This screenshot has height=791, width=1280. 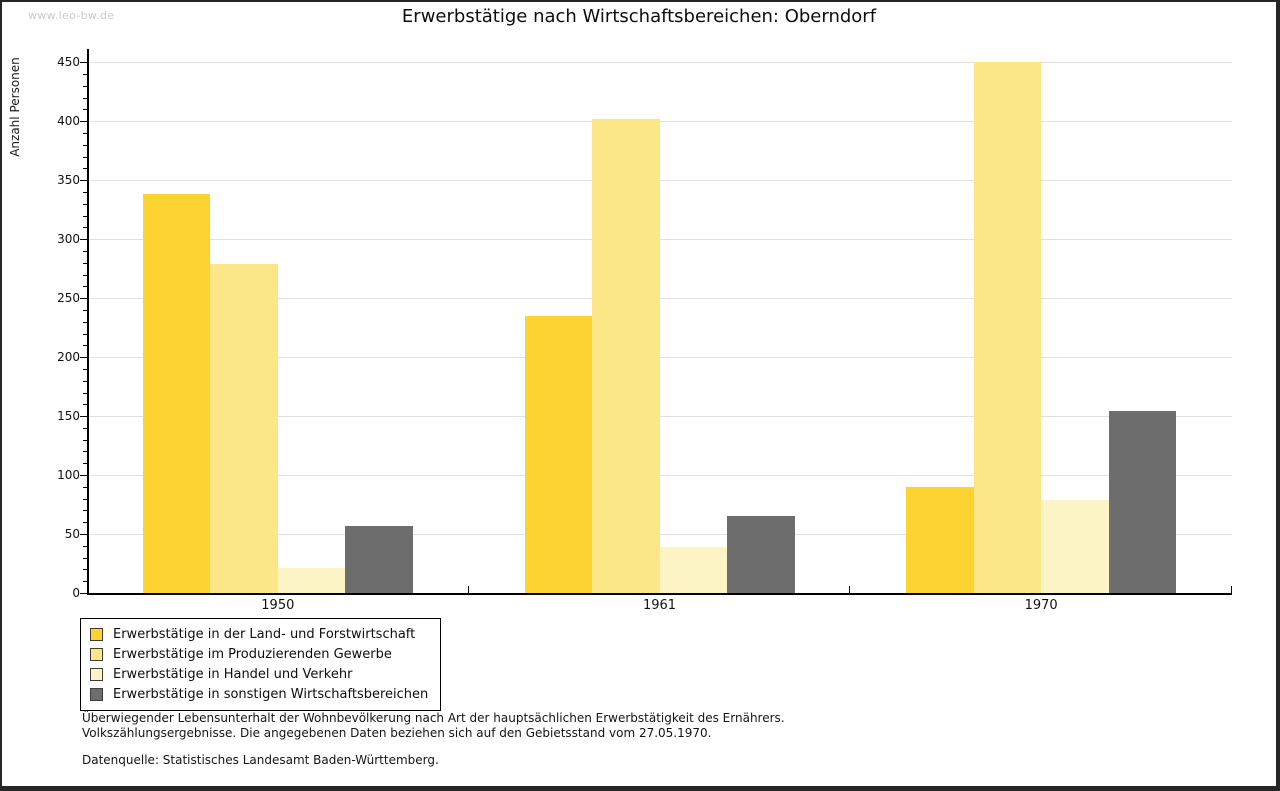 What do you see at coordinates (659, 594) in the screenshot?
I see `x-axis-line` at bounding box center [659, 594].